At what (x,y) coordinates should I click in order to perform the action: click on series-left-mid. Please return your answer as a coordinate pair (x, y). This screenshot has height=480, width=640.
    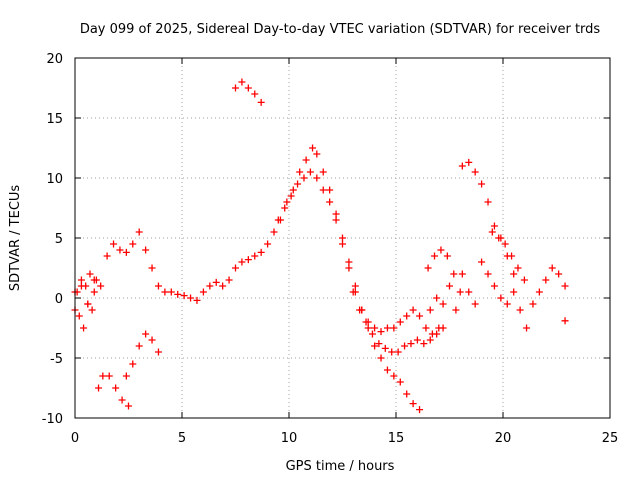
    Looking at the image, I should click on (142, 355).